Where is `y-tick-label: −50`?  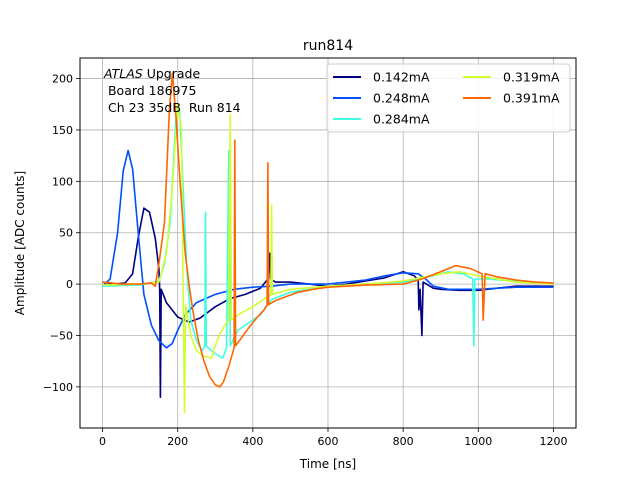 y-tick-label: −50 is located at coordinates (61, 336).